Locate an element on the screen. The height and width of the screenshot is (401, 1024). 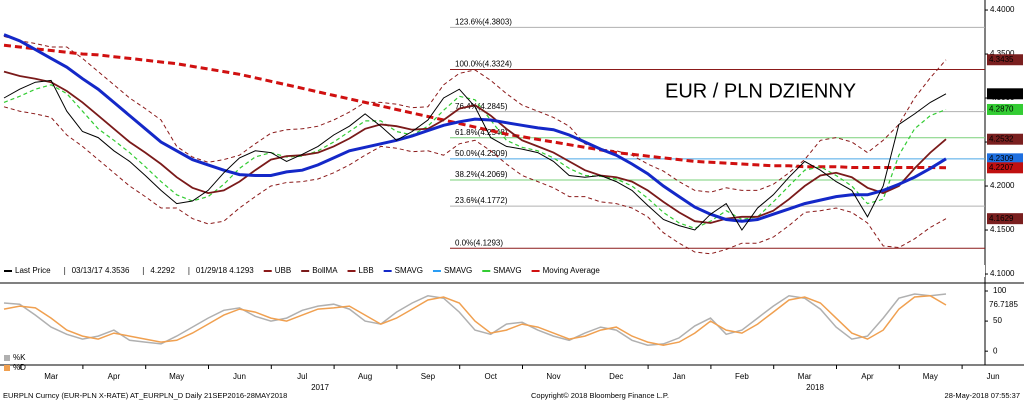
y-tick-label: 4.3500 is located at coordinates (1002, 53).